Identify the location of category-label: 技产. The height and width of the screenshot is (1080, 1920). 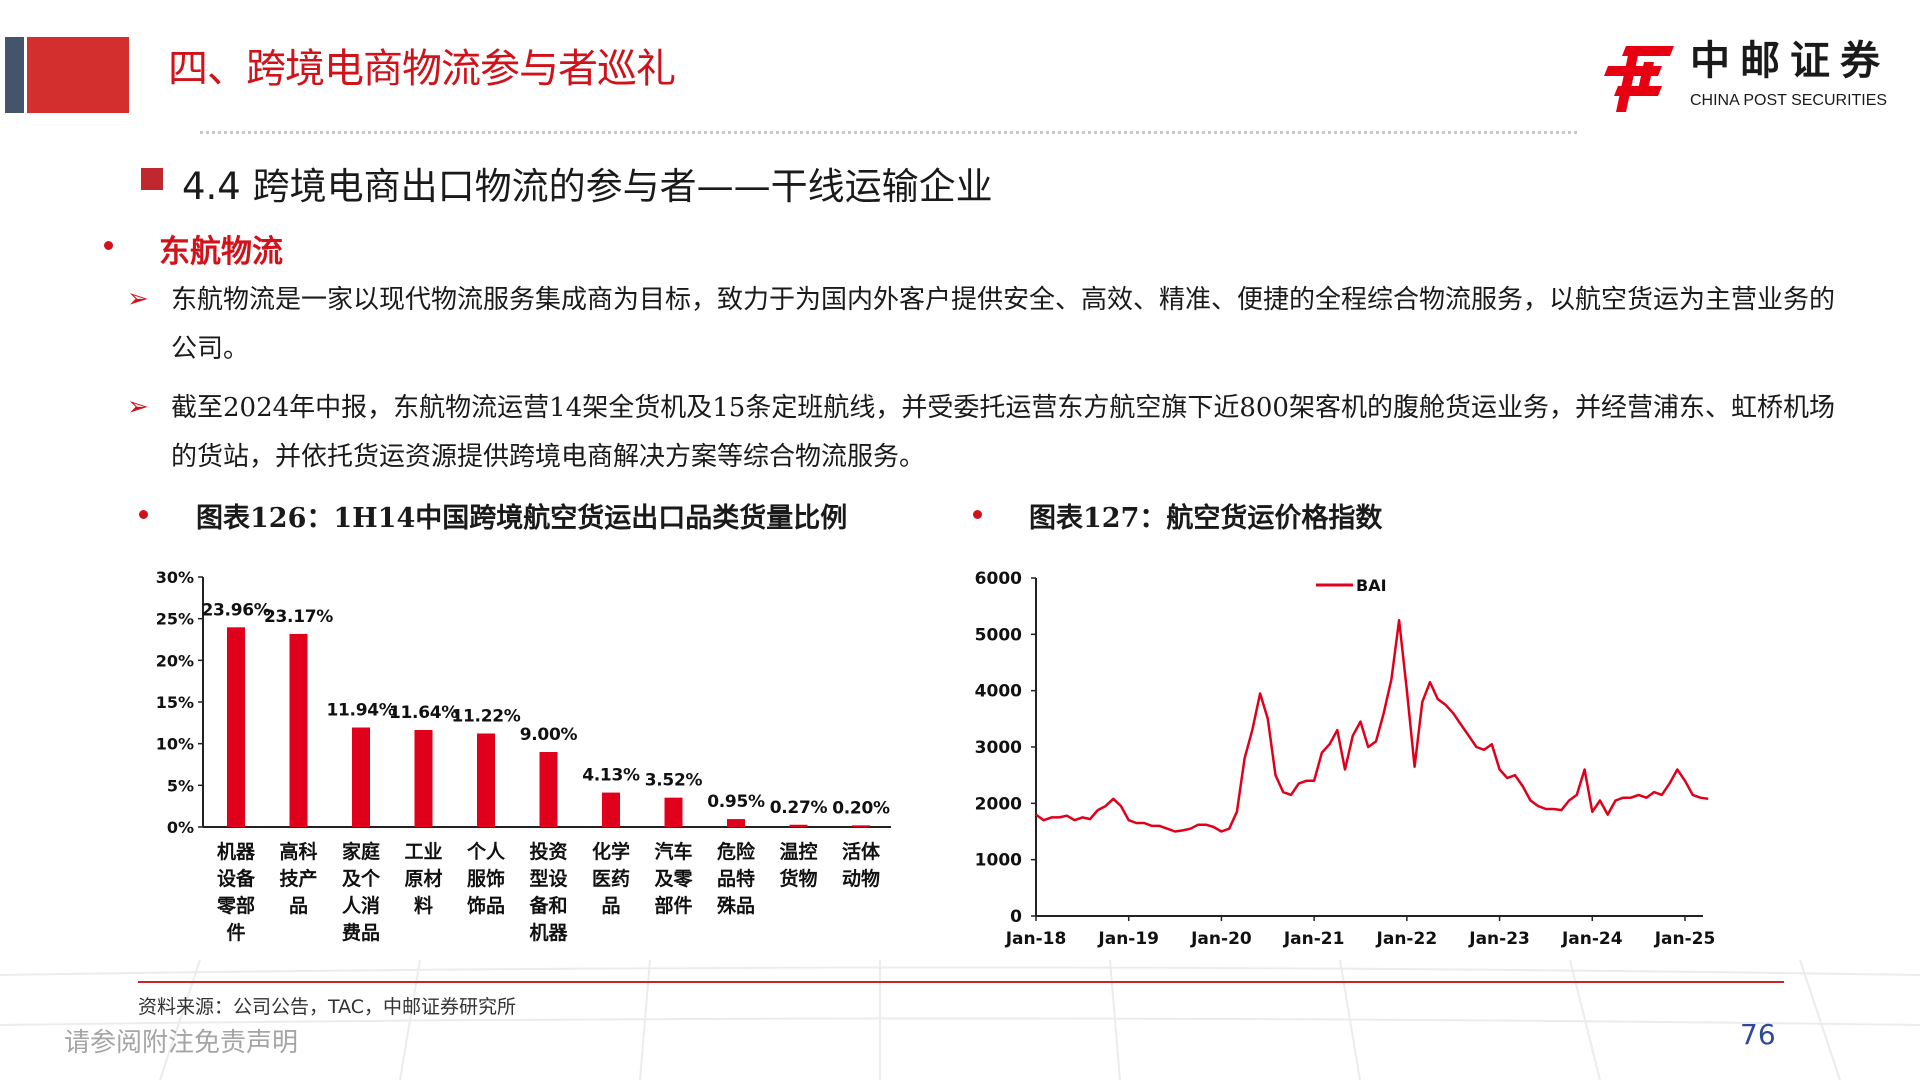
(298, 878).